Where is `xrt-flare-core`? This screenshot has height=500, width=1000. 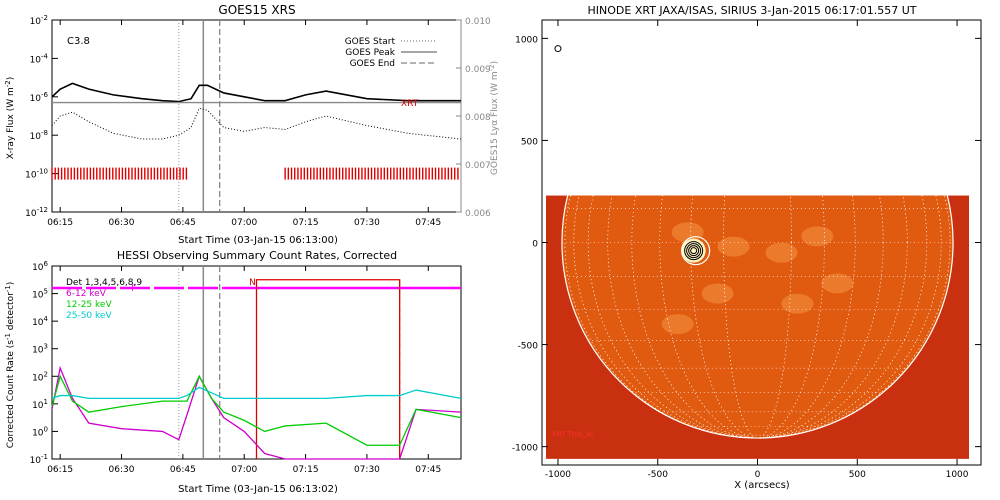 xrt-flare-core is located at coordinates (693, 250).